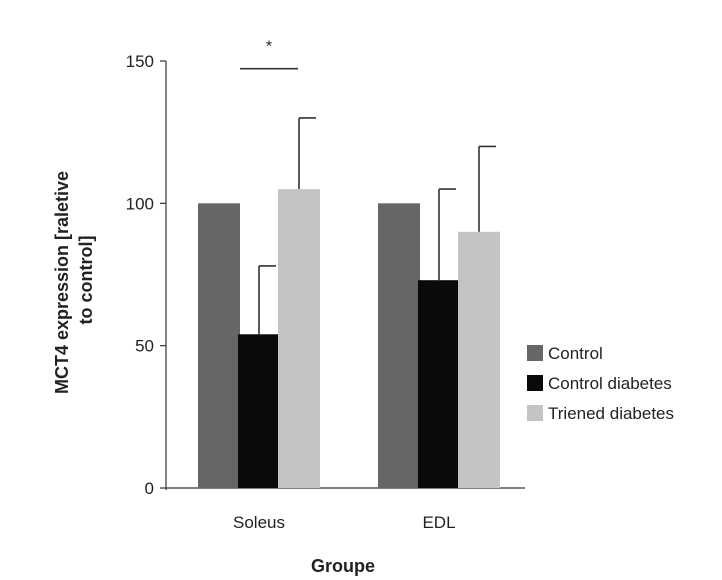 The width and height of the screenshot is (722, 580). What do you see at coordinates (149, 488) in the screenshot?
I see `y-tick-label: 0` at bounding box center [149, 488].